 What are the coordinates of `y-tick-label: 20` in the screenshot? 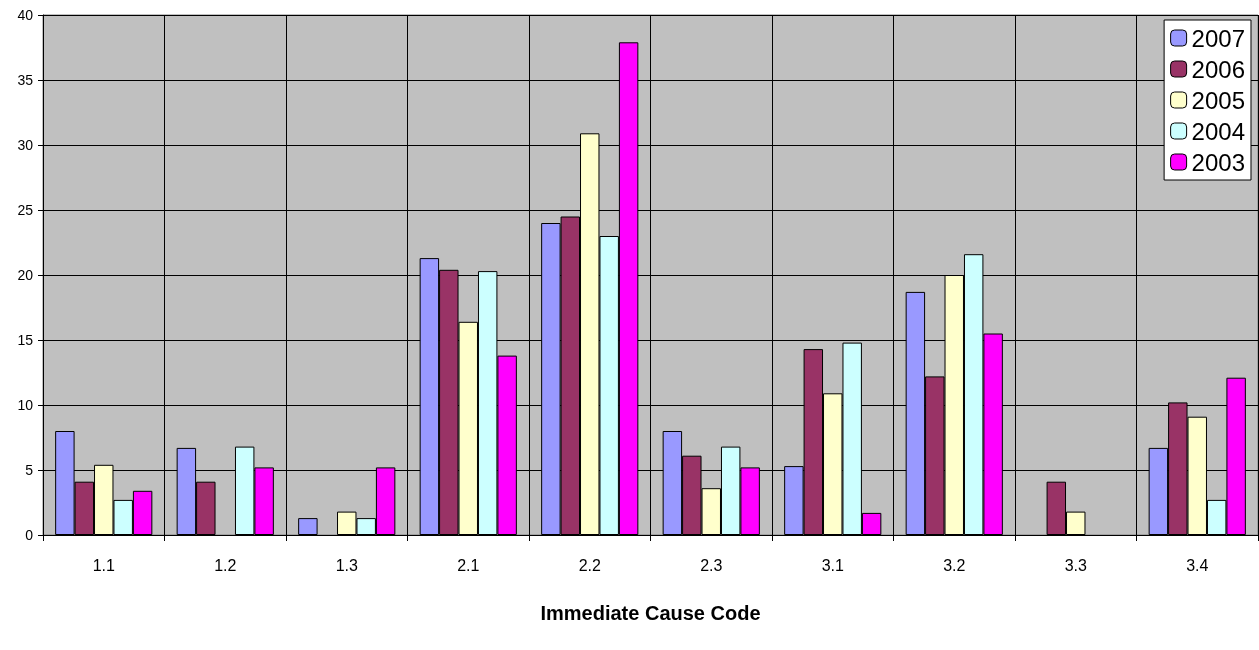 It's located at (25, 275).